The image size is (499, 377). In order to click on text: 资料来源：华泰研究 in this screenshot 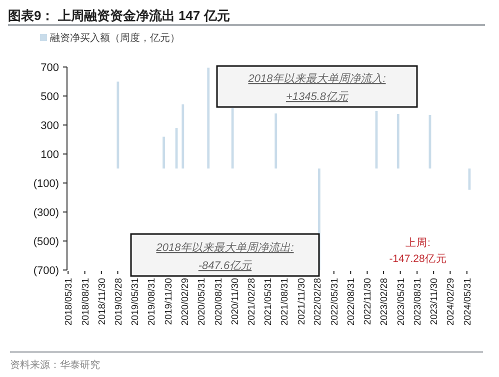, I will do `click(55, 365)`.